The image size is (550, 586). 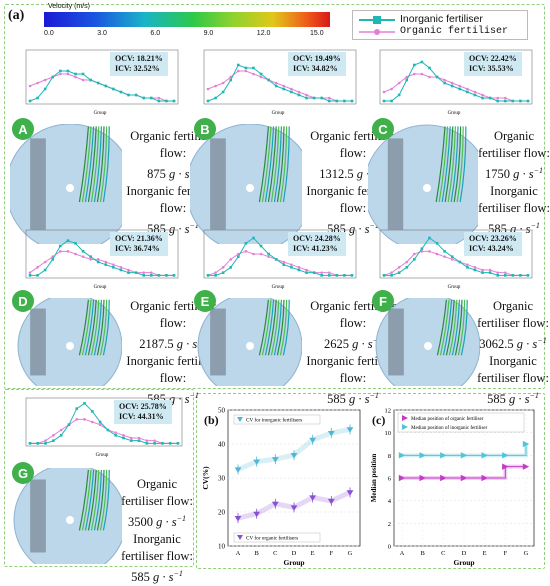 What do you see at coordinates (493, 58) in the screenshot?
I see `ocv-value: OCV: 22.42%` at bounding box center [493, 58].